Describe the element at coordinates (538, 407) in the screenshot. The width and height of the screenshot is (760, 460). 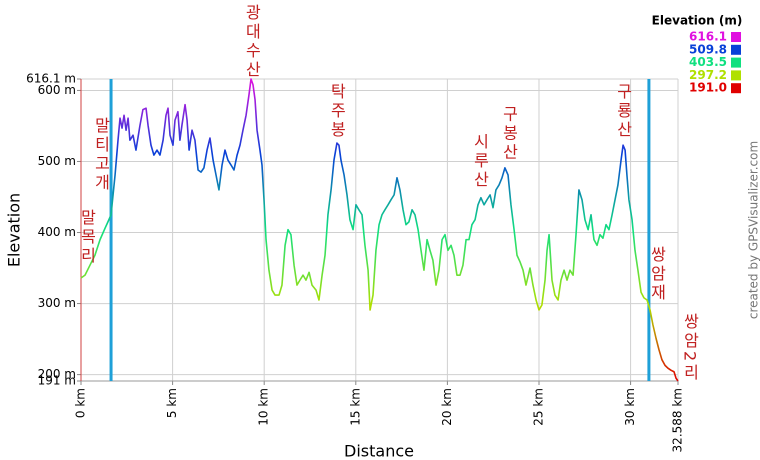
I see `x-tick-label: 25 km` at that location.